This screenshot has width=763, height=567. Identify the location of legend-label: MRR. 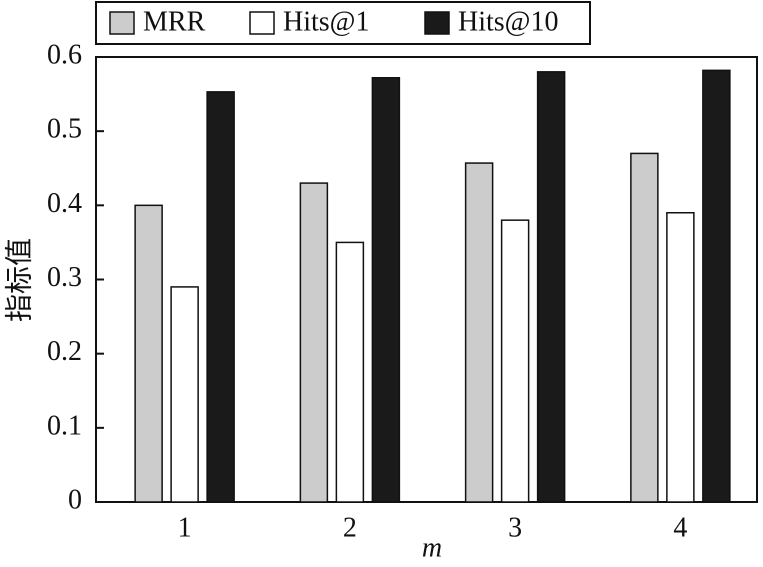
(174, 21).